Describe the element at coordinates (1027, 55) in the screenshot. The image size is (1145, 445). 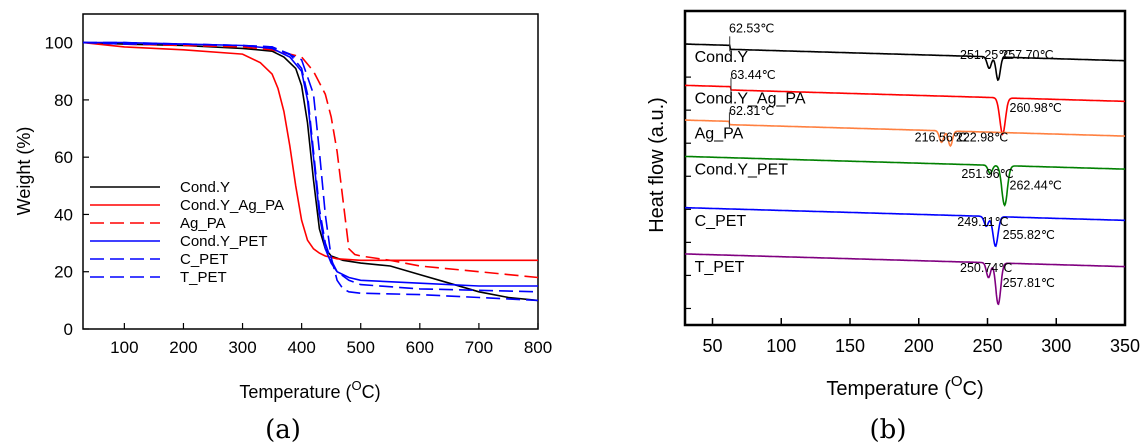
I see `panel-b-peak-label: 257.70℃` at that location.